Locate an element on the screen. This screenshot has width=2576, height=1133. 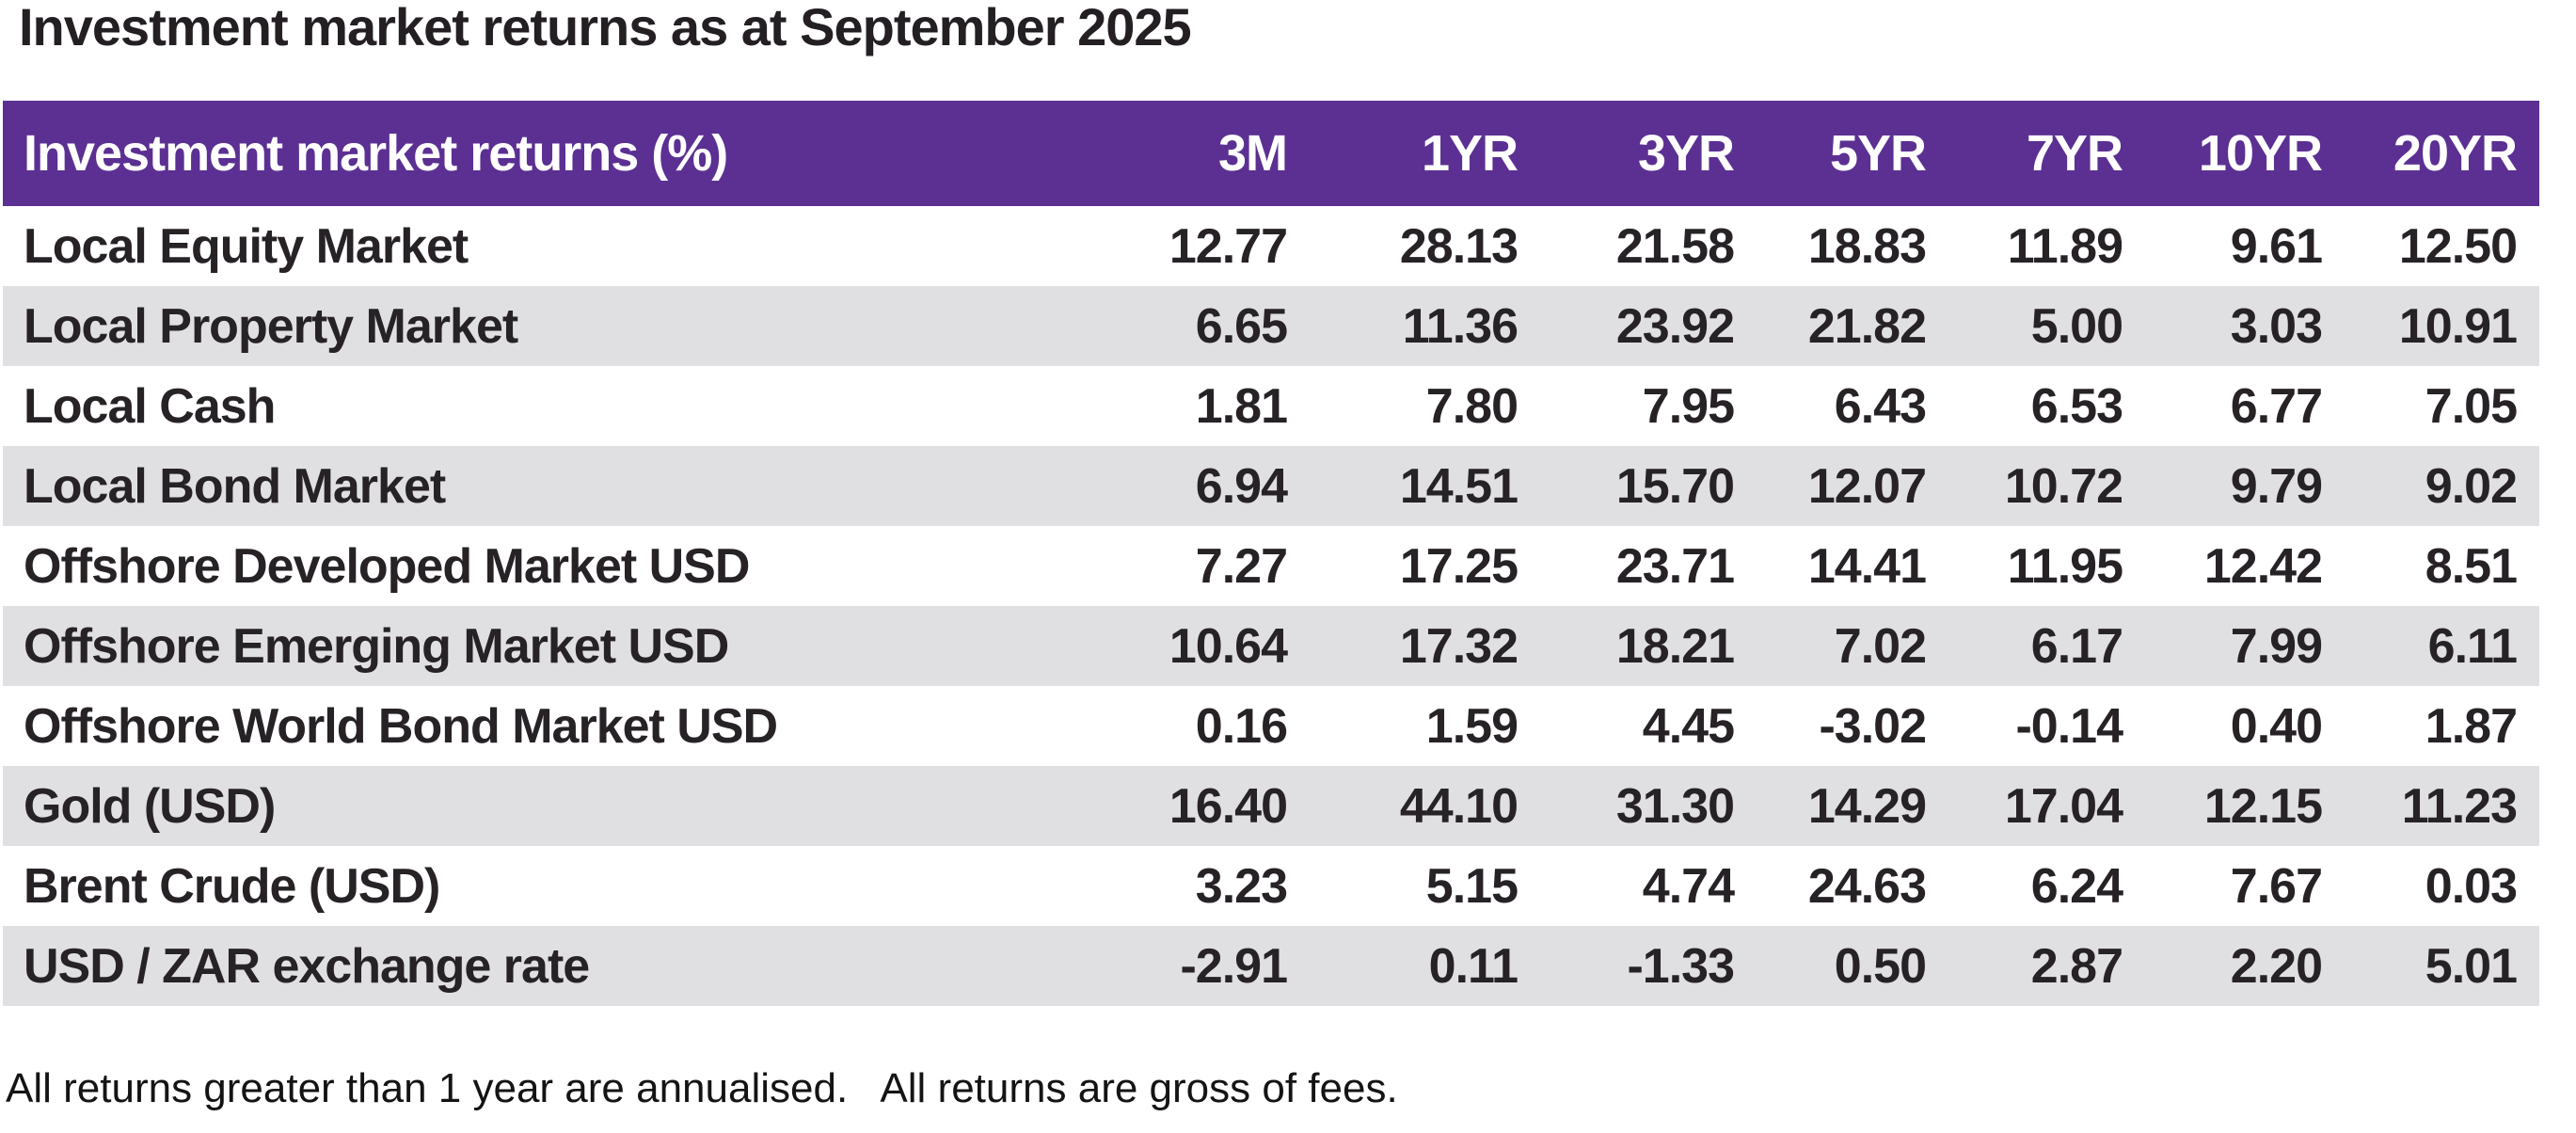
return-value: 6.65 is located at coordinates (1241, 326).